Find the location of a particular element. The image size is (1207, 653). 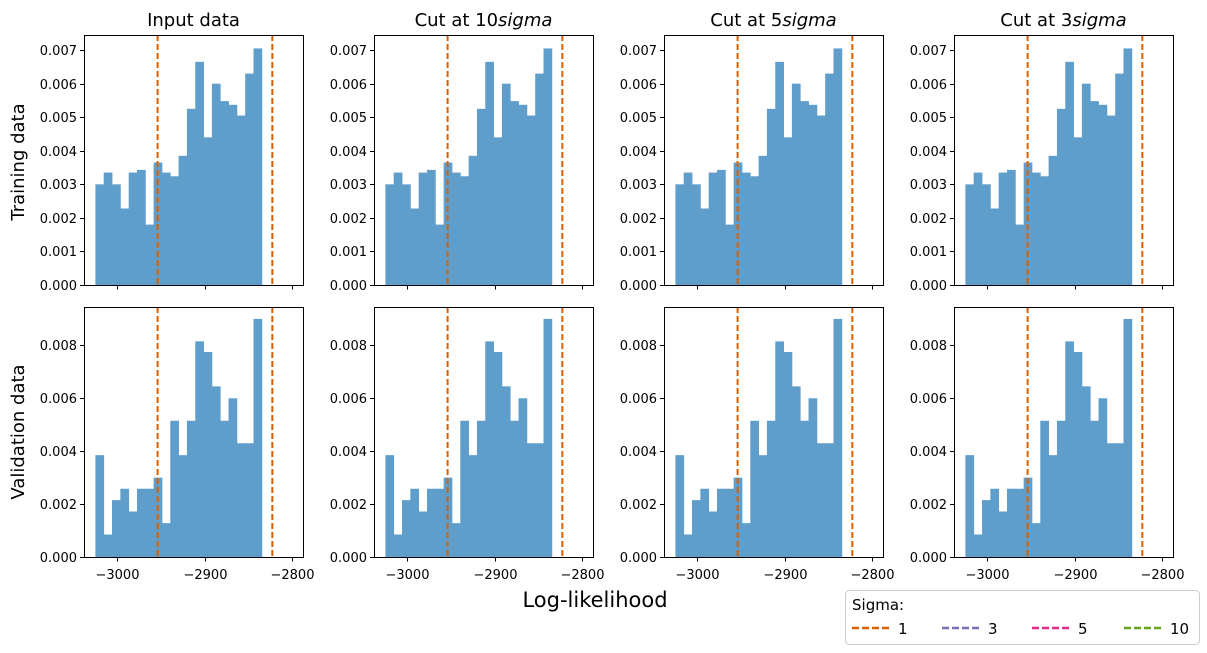

x-tick-label: −2800 is located at coordinates (293, 575).